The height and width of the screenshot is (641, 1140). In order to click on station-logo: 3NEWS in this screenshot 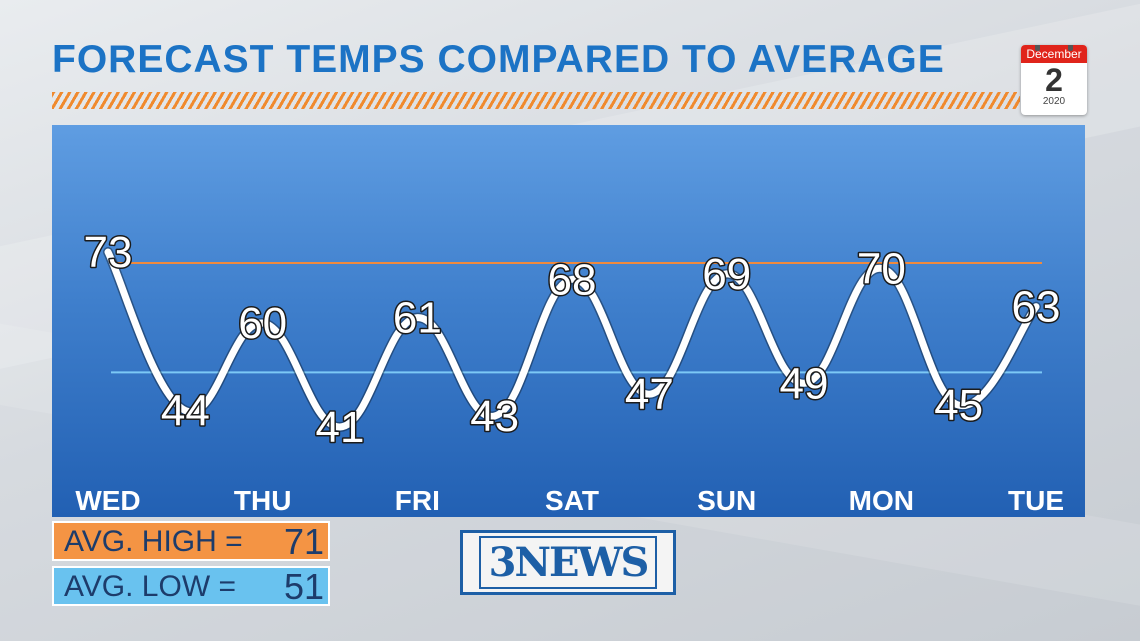, I will do `click(568, 562)`.